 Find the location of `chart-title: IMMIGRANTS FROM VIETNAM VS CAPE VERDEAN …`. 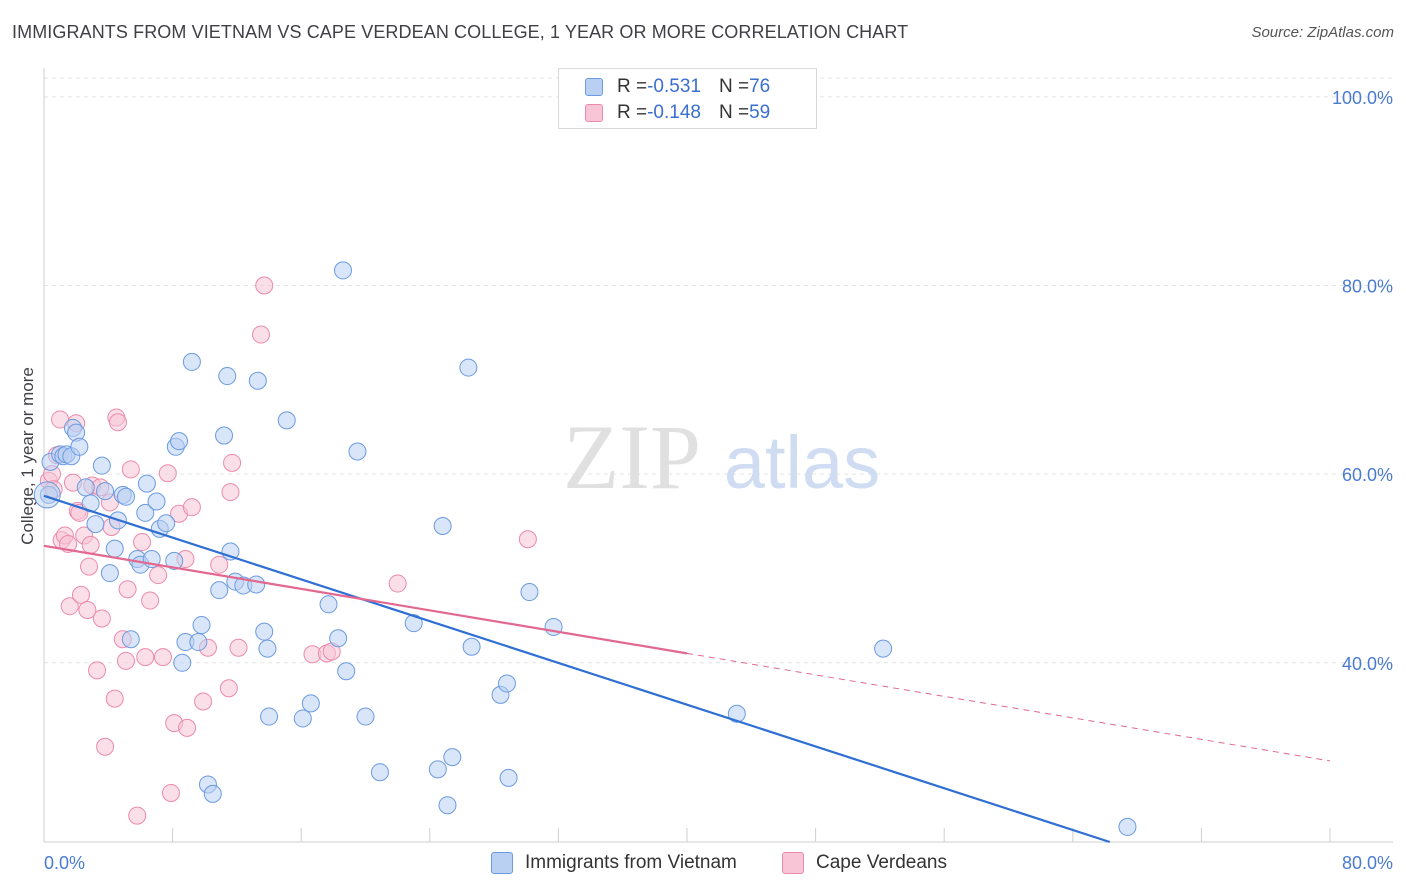

chart-title: IMMIGRANTS FROM VIETNAM VS CAPE VERDEAN … is located at coordinates (460, 32).